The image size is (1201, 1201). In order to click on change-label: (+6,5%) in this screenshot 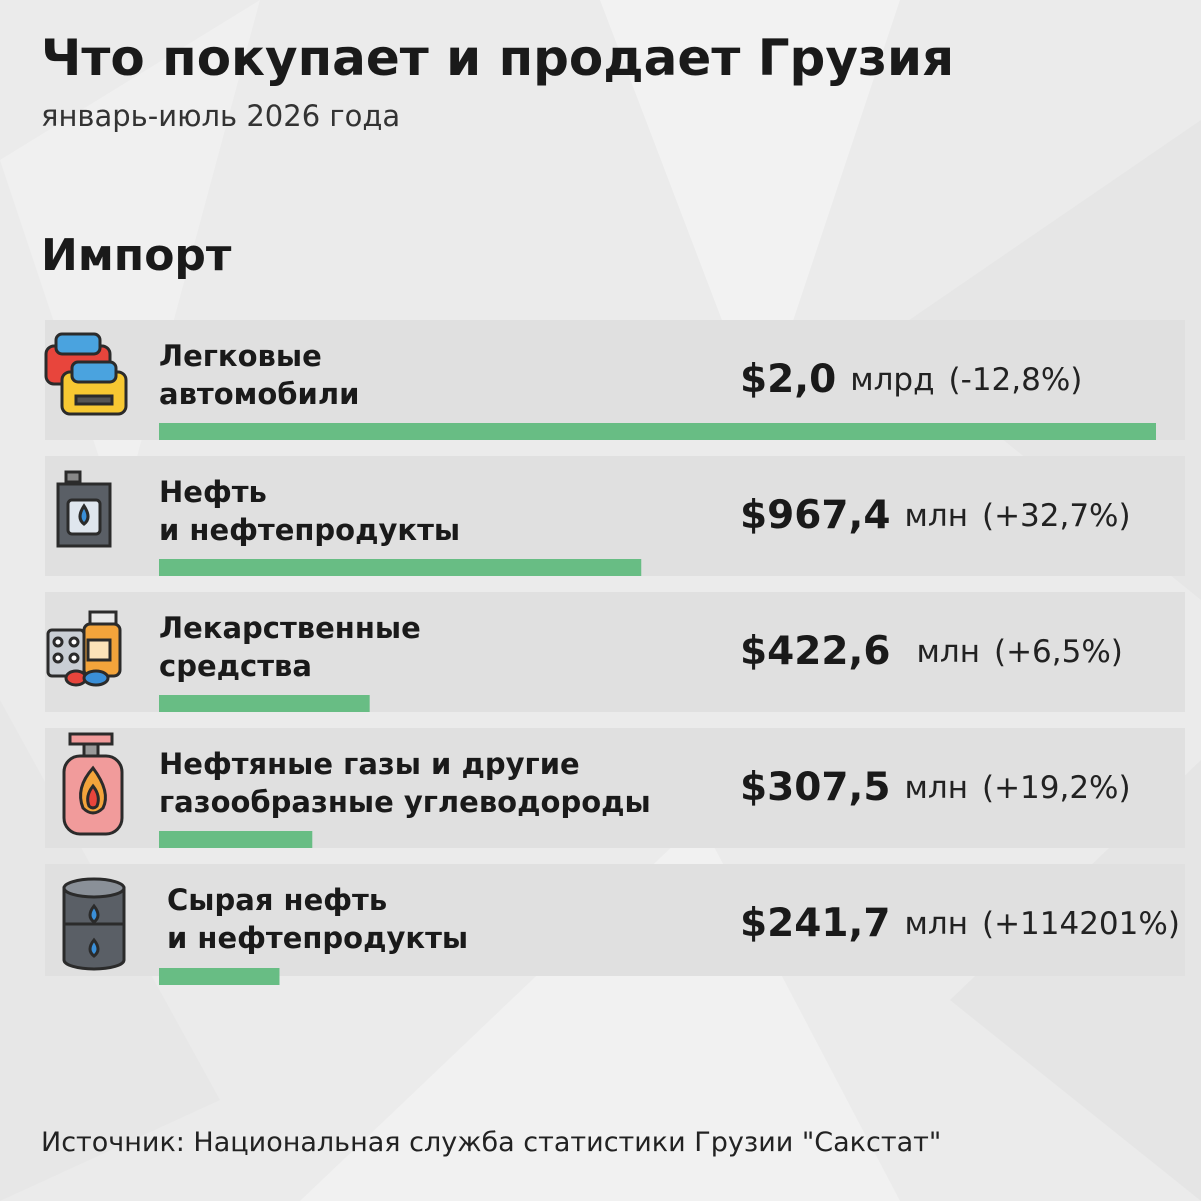, I will do `click(1058, 652)`.